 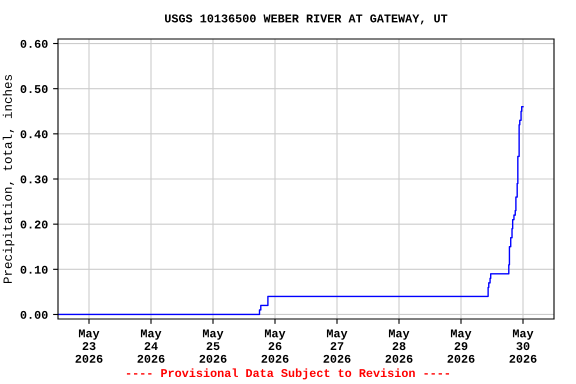 I want to click on y-tick-label: 0.40, so click(x=34, y=134).